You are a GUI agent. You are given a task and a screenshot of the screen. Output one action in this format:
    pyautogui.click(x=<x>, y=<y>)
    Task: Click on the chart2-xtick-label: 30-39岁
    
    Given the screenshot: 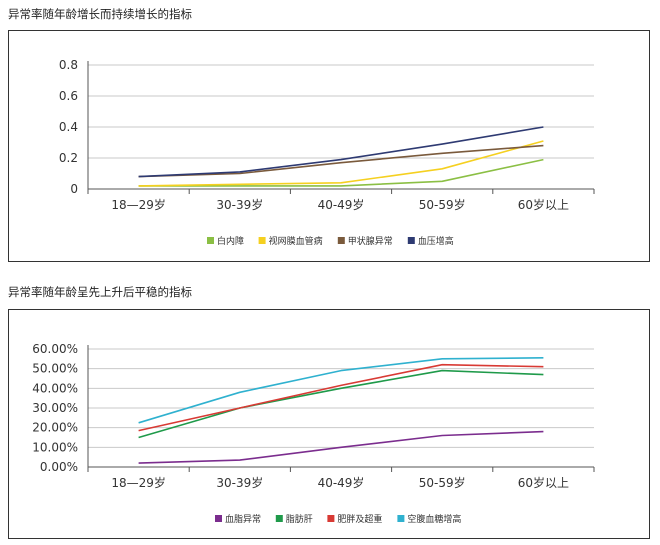 What is the action you would take?
    pyautogui.click(x=239, y=482)
    